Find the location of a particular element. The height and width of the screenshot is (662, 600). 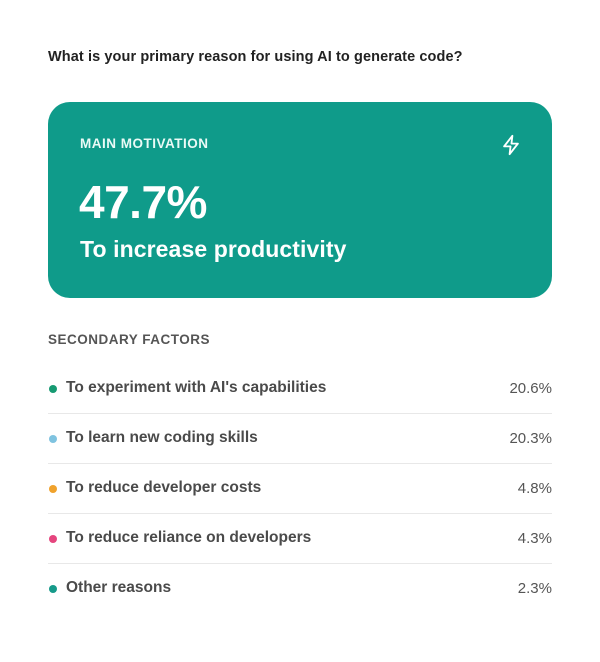

main-motivation-caption: To increase productivity is located at coordinates (213, 249).